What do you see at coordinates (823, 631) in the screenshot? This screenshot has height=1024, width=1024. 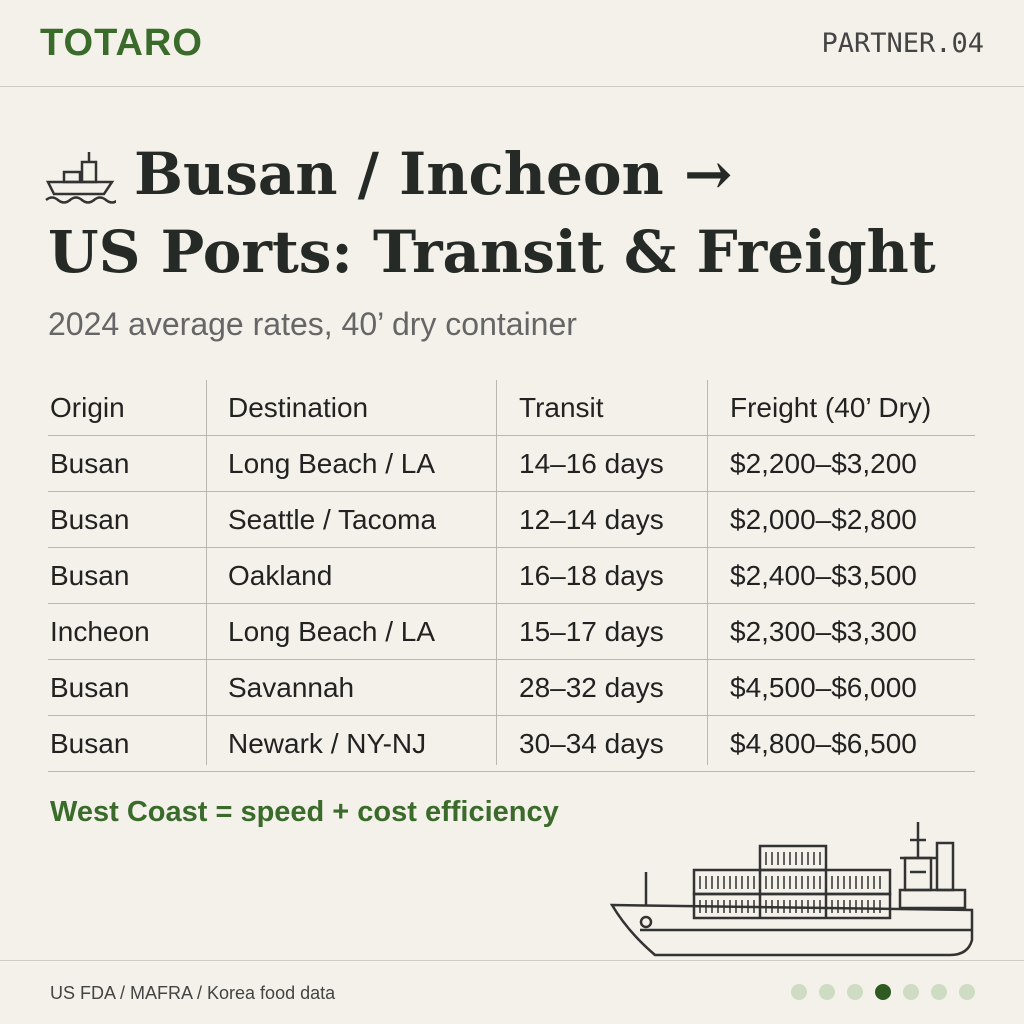 I see `cell: $2,300–$3,300` at bounding box center [823, 631].